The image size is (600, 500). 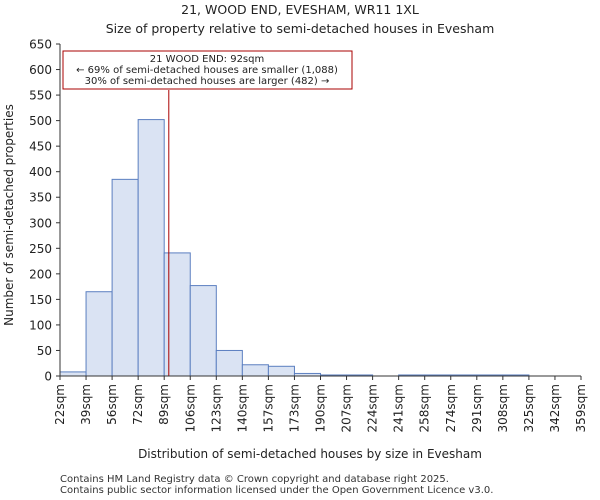 What do you see at coordinates (207, 59) in the screenshot?
I see `annotation-line-1: 21 WOOD END: 92sqm` at bounding box center [207, 59].